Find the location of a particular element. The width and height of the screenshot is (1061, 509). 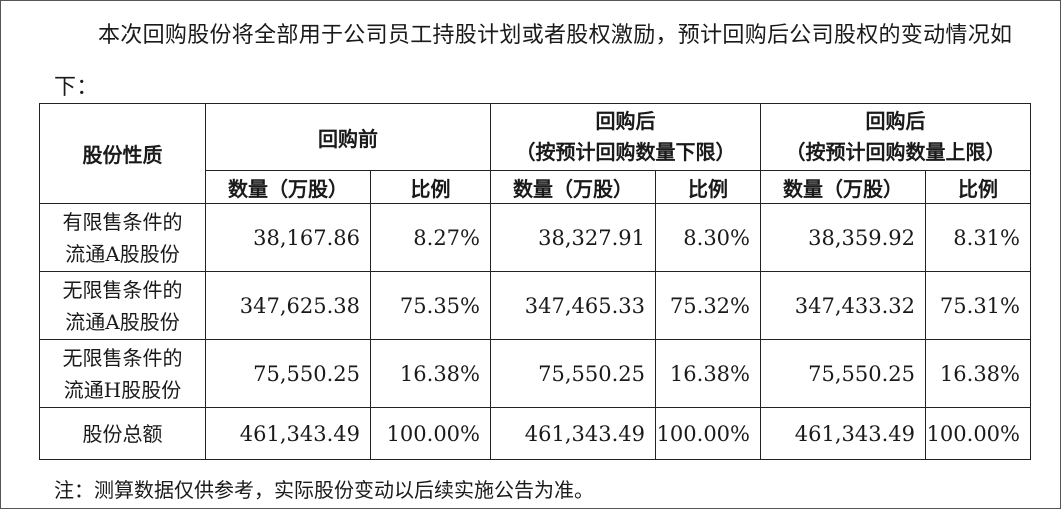

header-after-low-line1: 回购后 is located at coordinates (625, 121).